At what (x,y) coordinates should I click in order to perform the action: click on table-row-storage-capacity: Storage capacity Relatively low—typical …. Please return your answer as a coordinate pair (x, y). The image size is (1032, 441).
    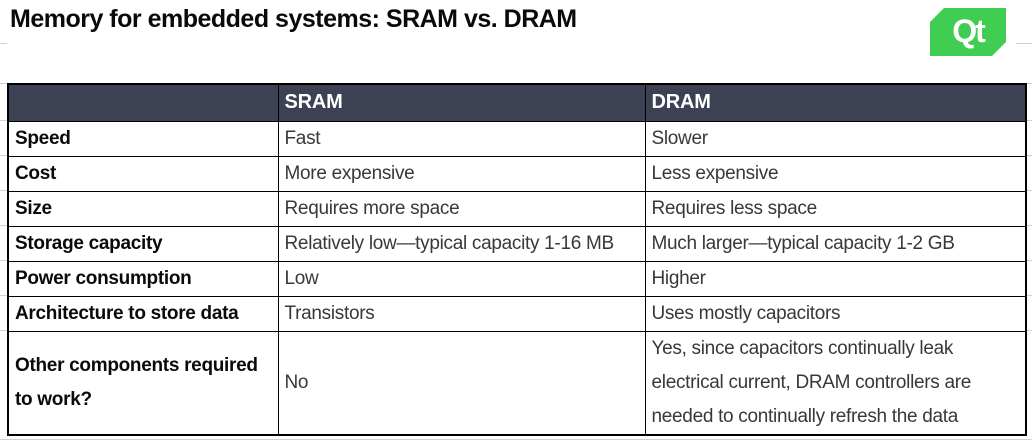
    Looking at the image, I should click on (517, 243).